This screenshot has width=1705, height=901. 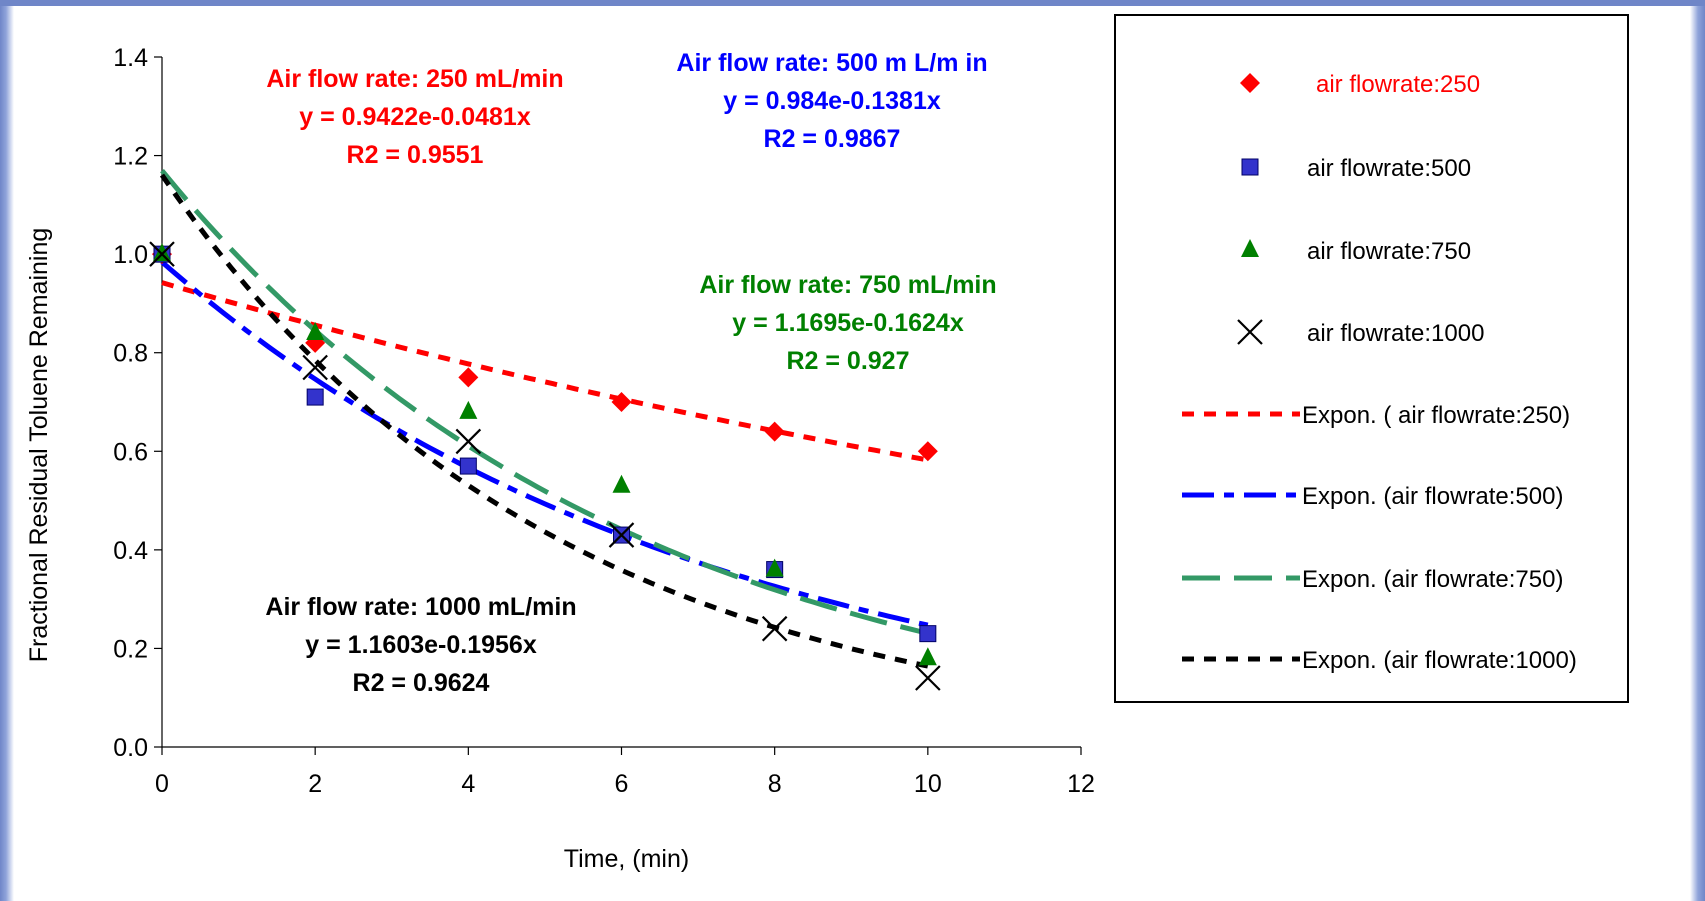 What do you see at coordinates (832, 139) in the screenshot?
I see `annotation-text: R2 = 0.9867` at bounding box center [832, 139].